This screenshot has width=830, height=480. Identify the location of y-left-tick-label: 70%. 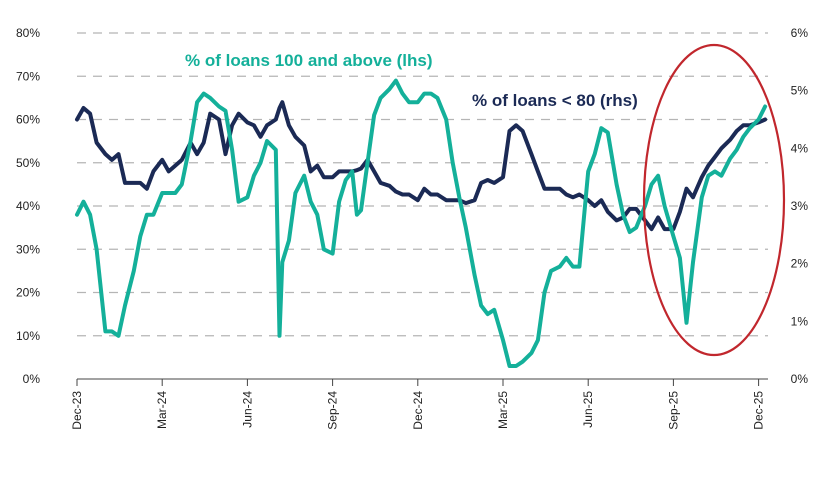
(28, 76).